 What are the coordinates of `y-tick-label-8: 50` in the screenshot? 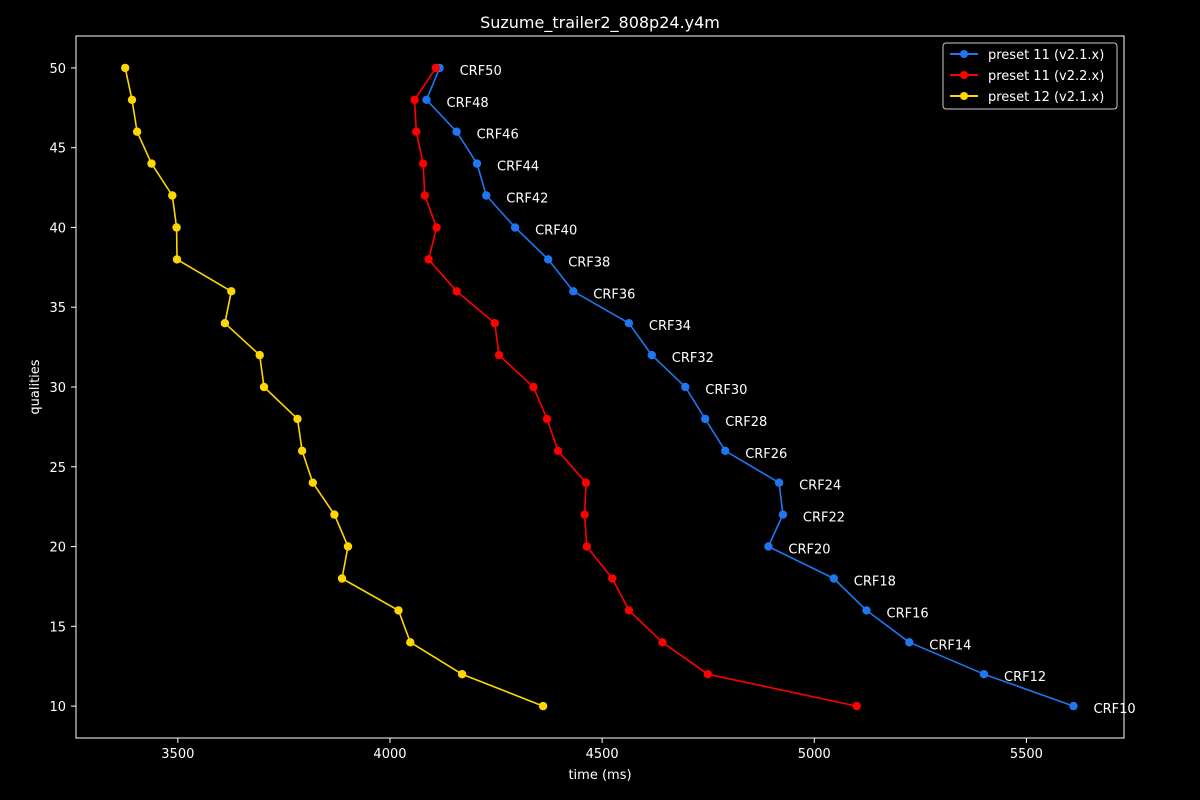 It's located at (57, 69).